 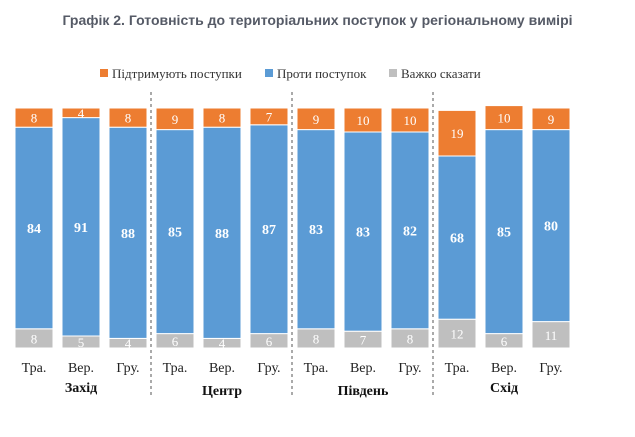 What do you see at coordinates (269, 230) in the screenshot?
I see `data-label: 87` at bounding box center [269, 230].